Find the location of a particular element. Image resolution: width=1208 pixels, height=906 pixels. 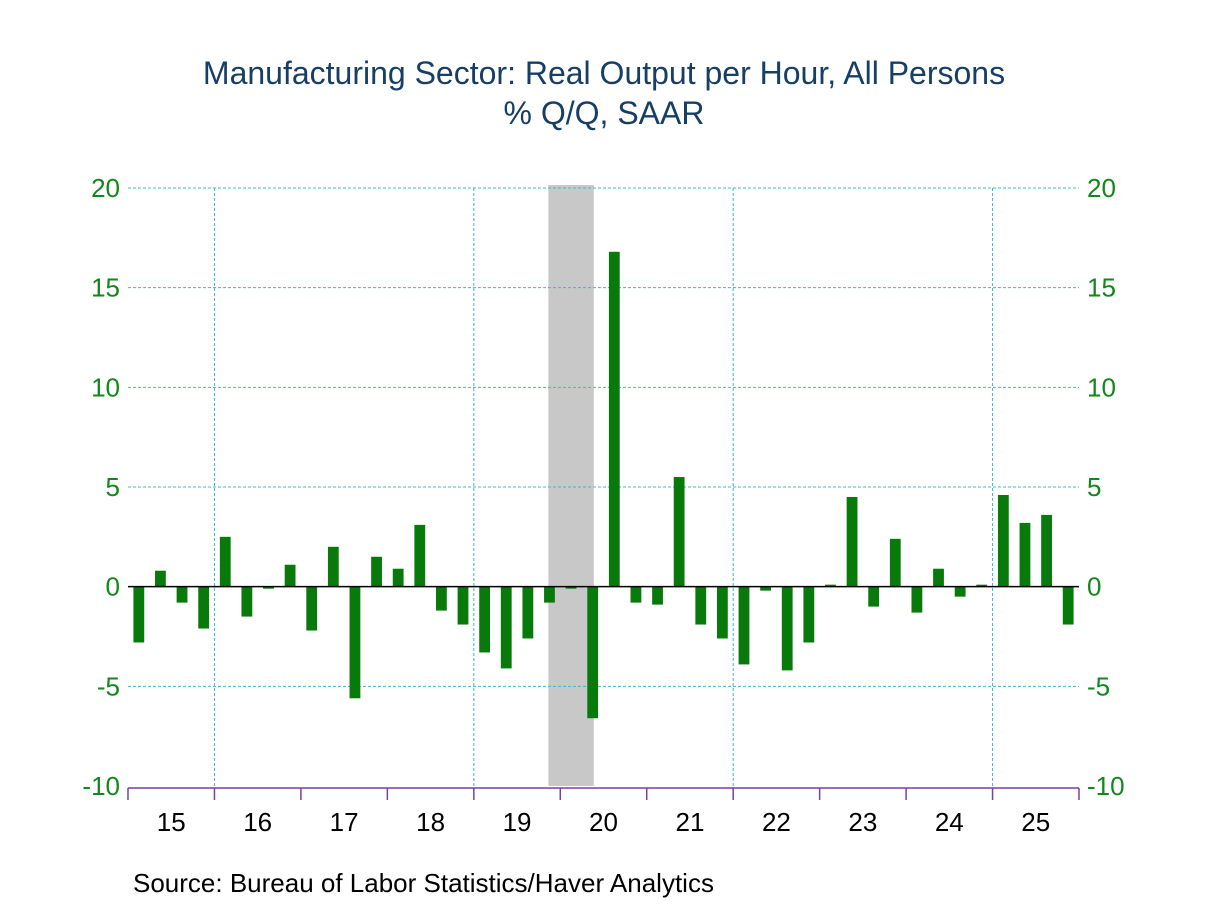

bar-2022Q2 is located at coordinates (766, 588).